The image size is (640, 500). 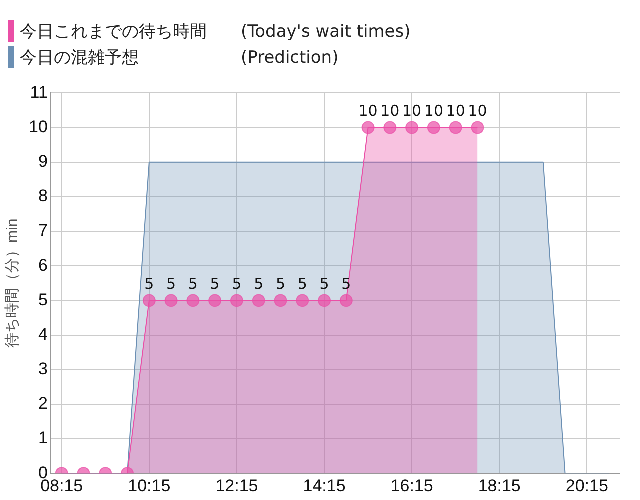 I want to click on x-tick-label: 12:15, so click(x=237, y=486).